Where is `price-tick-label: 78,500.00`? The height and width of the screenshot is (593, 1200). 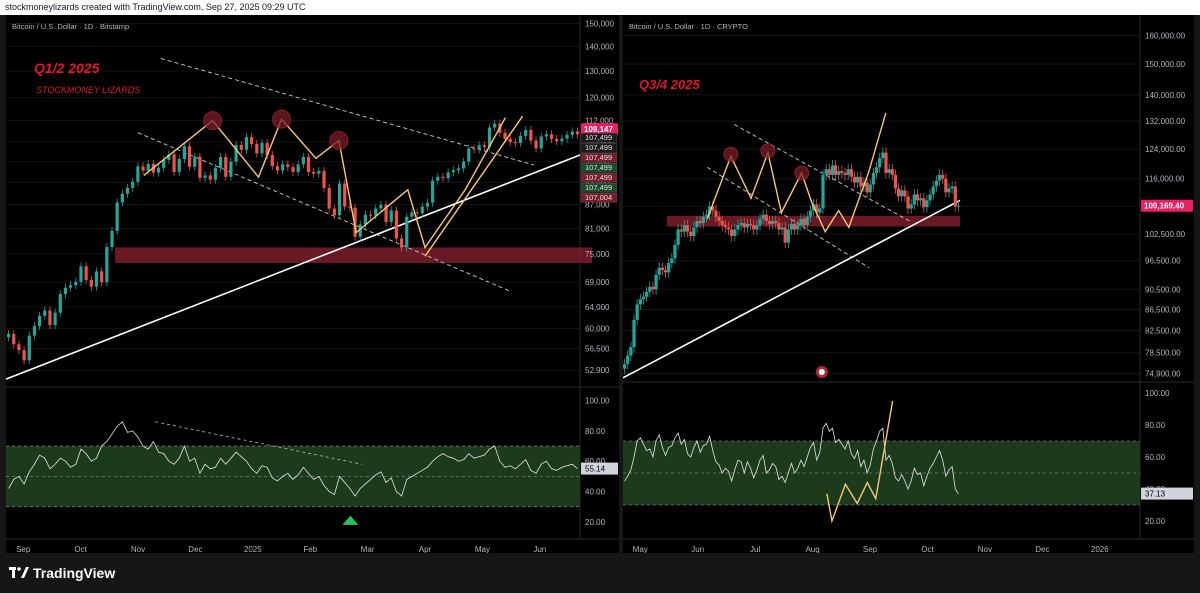 price-tick-label: 78,500.00 is located at coordinates (1163, 353).